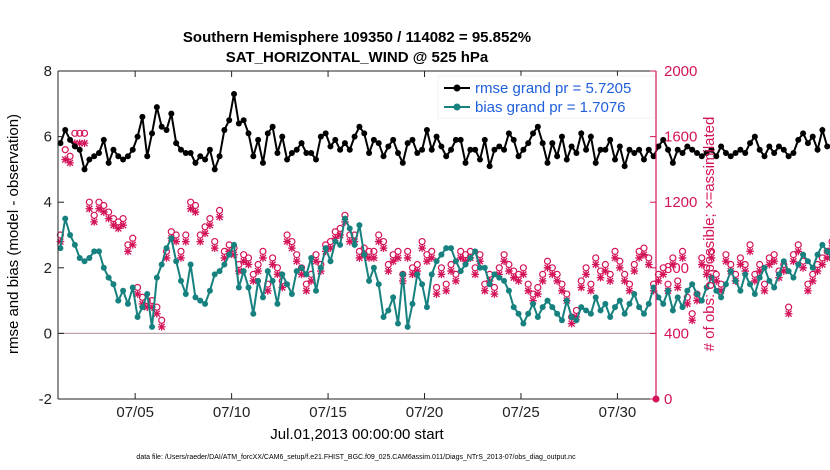  Describe the element at coordinates (48, 268) in the screenshot. I see `y-tick-label: 2` at that location.